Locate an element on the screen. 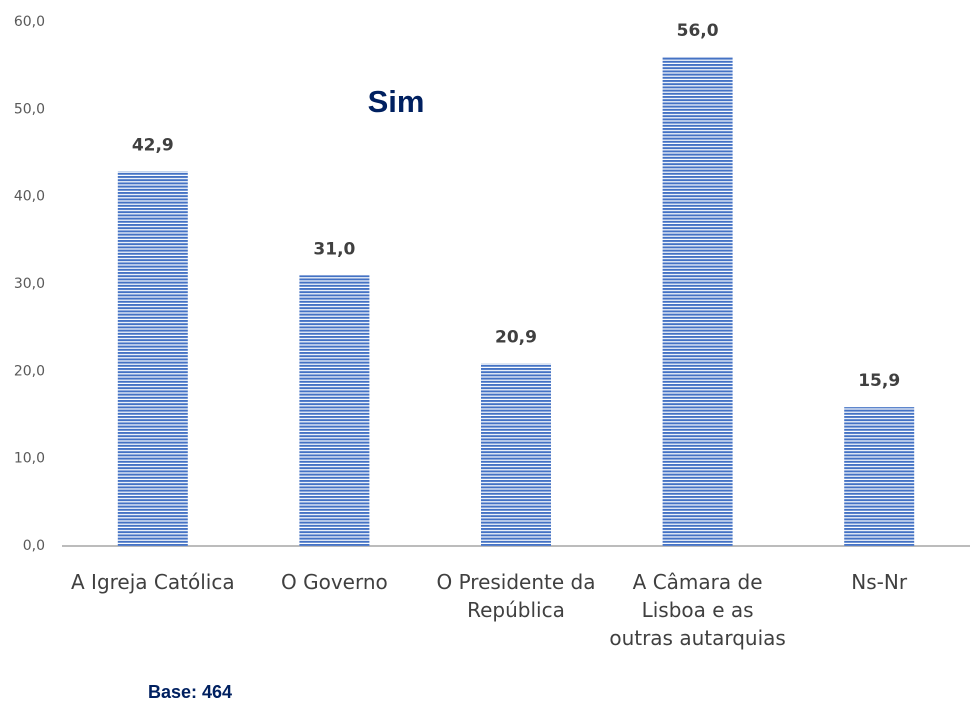  annotation: Base: 464 is located at coordinates (190, 692).